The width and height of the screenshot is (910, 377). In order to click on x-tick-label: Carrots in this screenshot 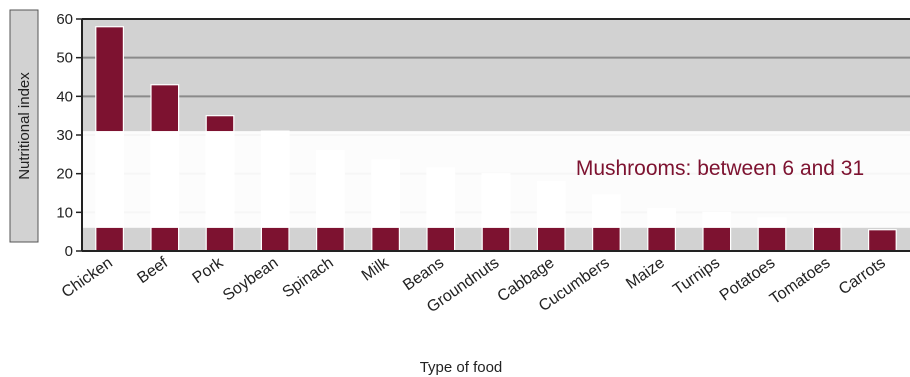, I will do `click(862, 276)`.